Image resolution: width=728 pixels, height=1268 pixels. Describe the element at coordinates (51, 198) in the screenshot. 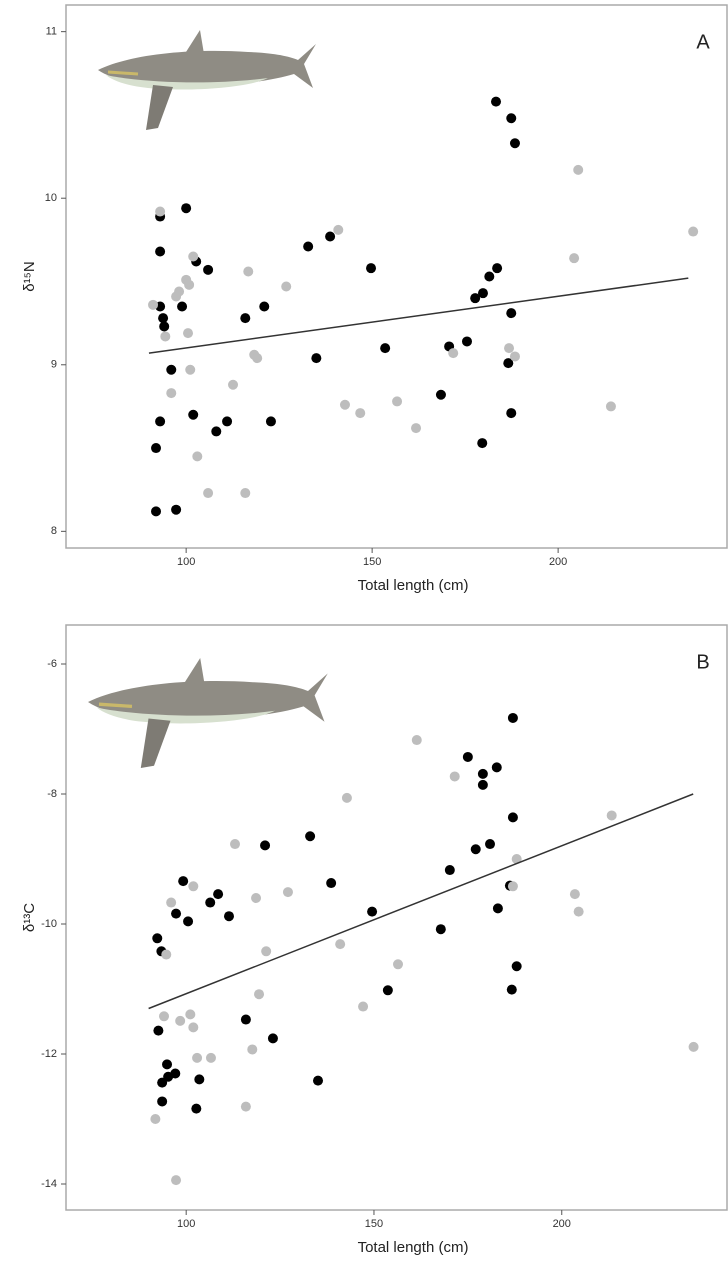

I see `y-tick-label: 10` at that location.